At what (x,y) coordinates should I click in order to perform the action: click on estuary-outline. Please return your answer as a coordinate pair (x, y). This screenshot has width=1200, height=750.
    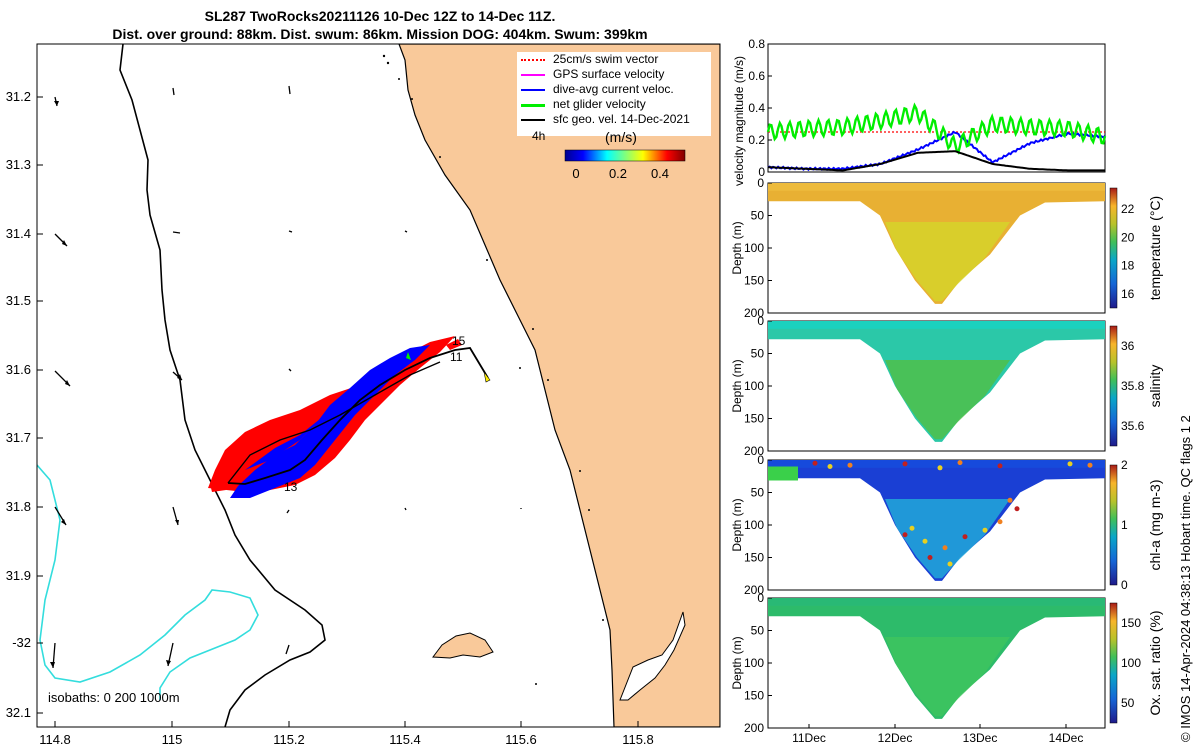
    Looking at the image, I should click on (652, 656).